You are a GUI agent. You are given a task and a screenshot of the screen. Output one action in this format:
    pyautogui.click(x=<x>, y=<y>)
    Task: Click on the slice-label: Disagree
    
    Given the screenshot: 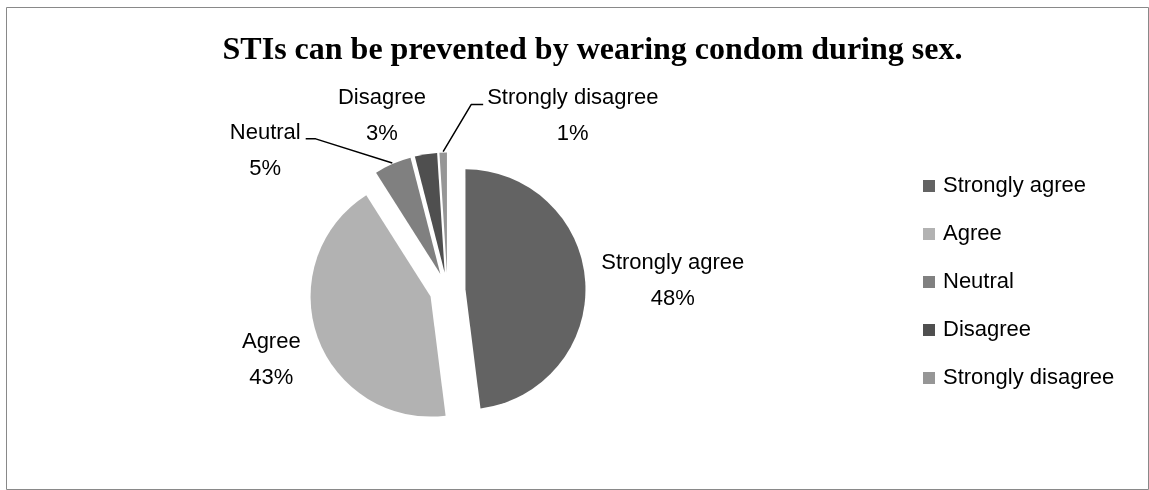 What is the action you would take?
    pyautogui.click(x=381, y=96)
    